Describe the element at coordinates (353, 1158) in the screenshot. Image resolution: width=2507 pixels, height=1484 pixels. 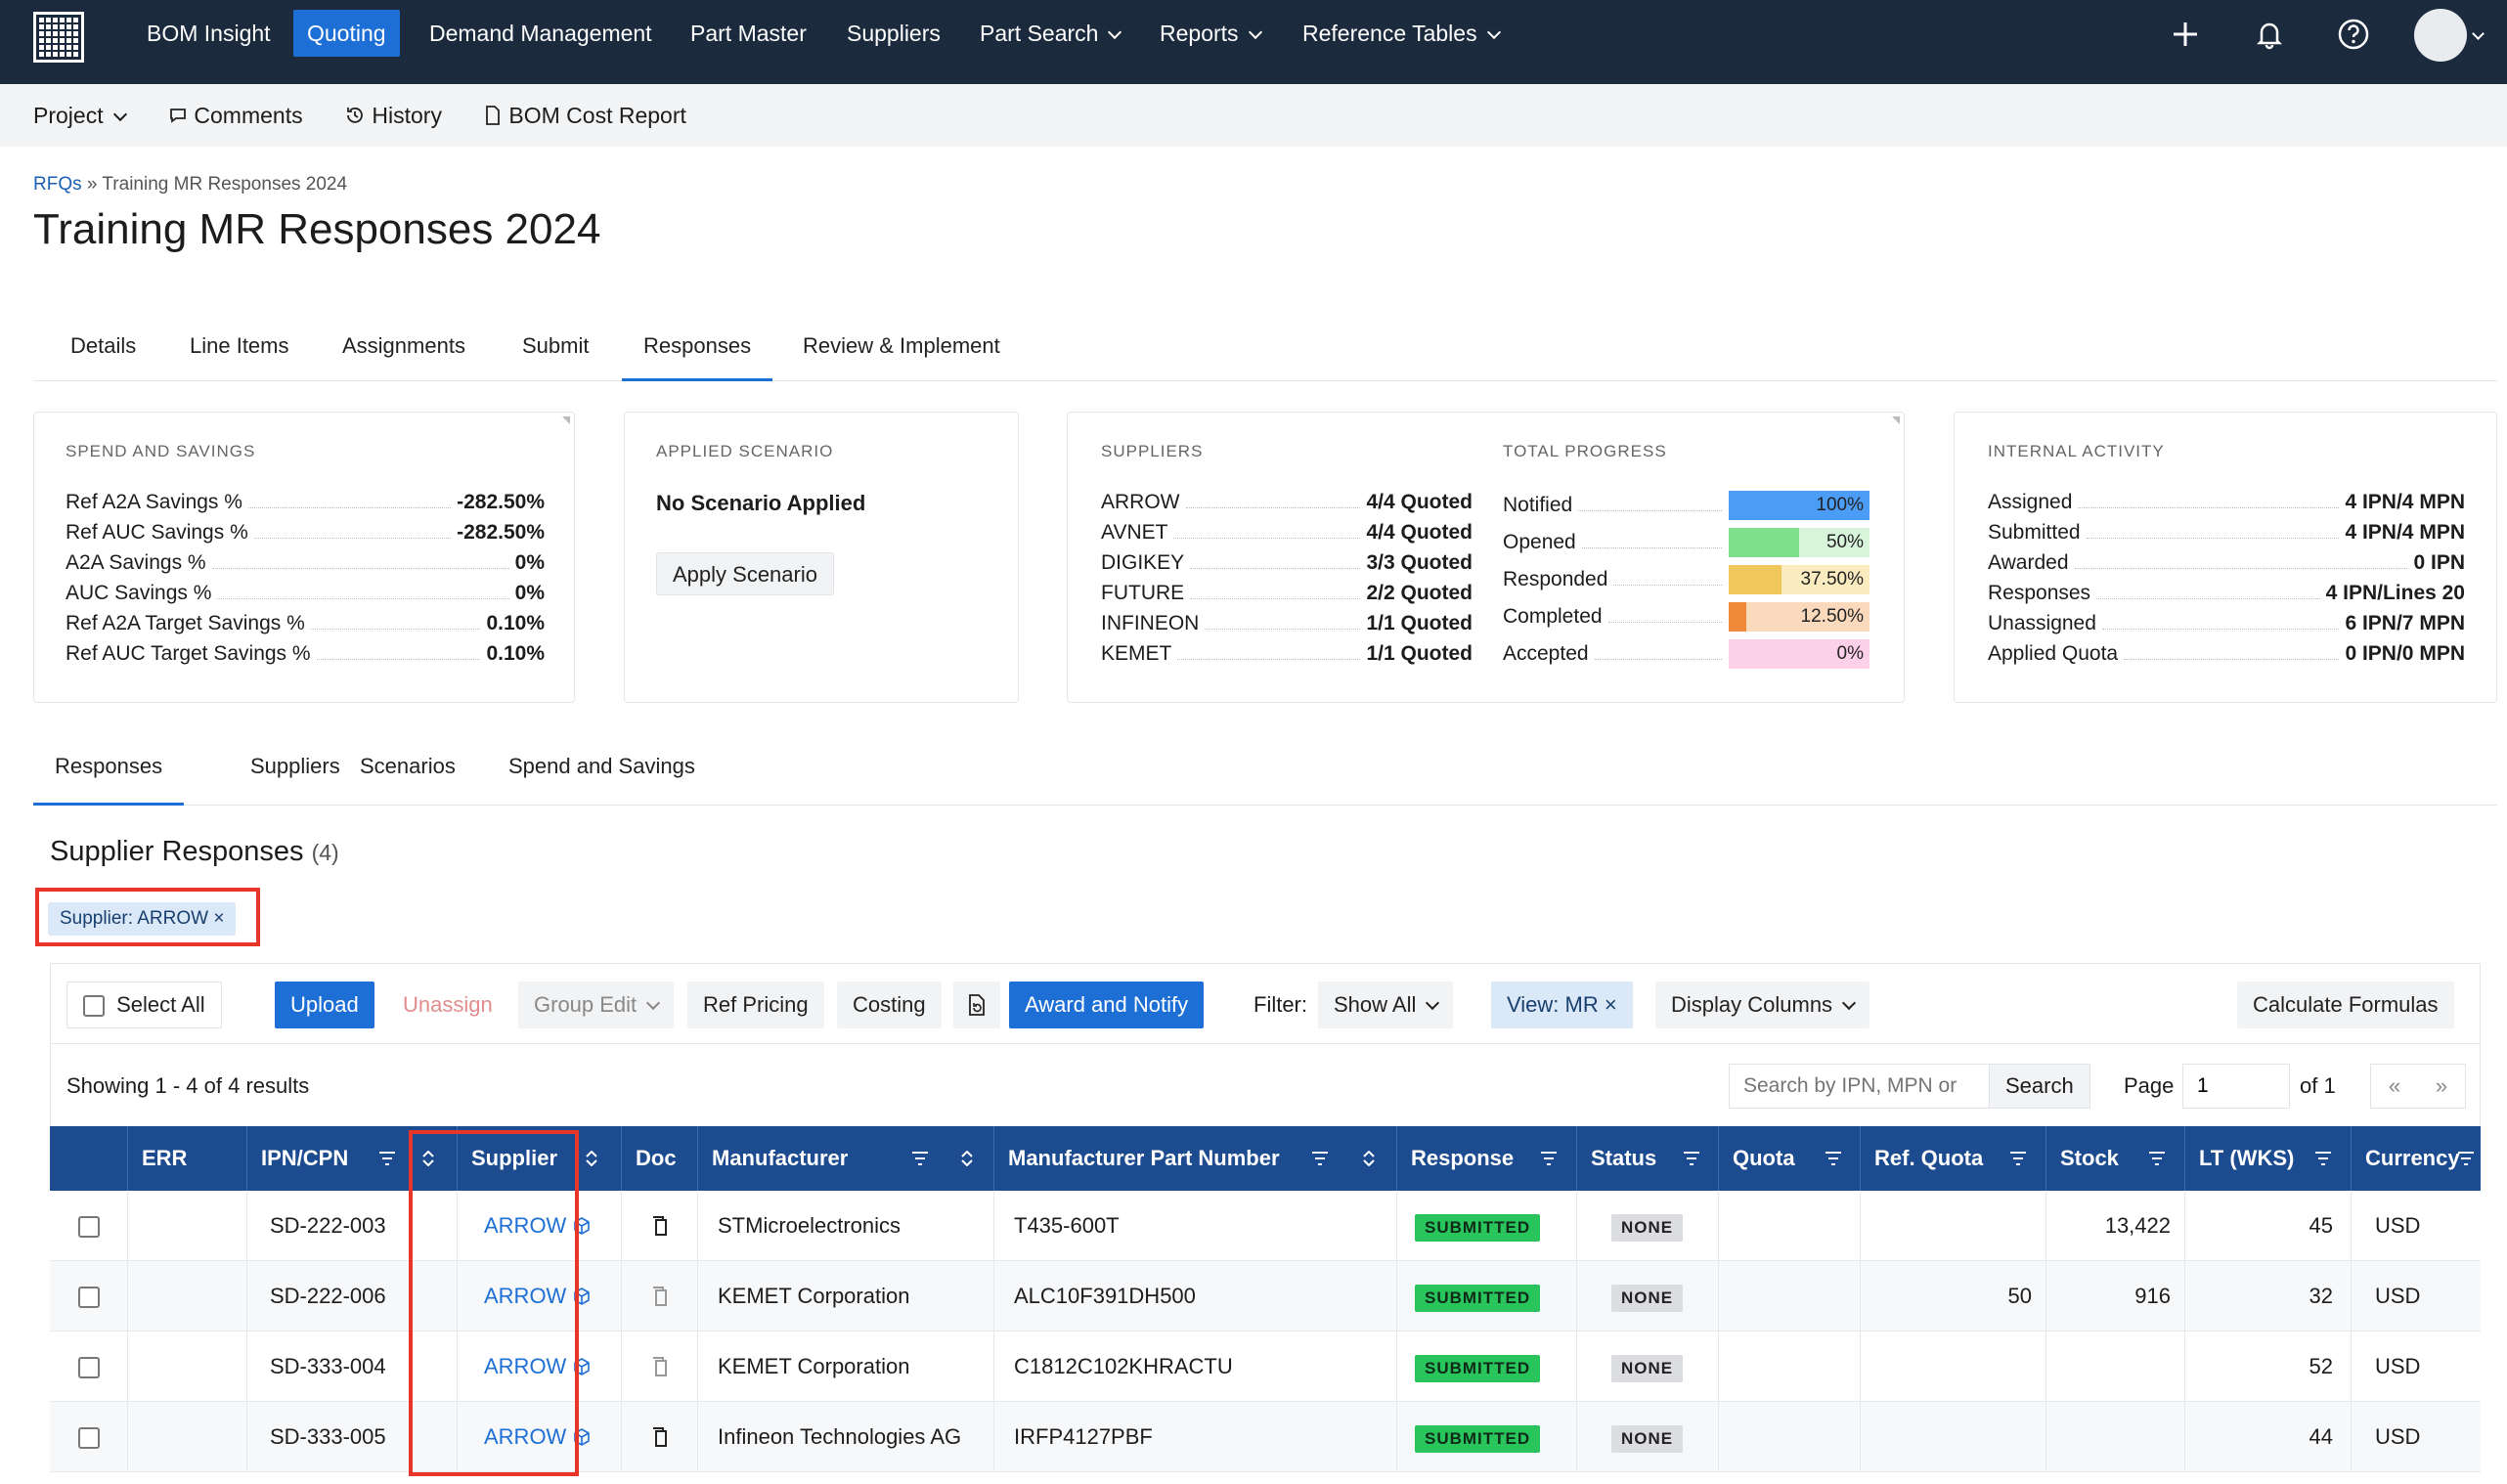
I see `header-ipn: IPN/CPN` at that location.